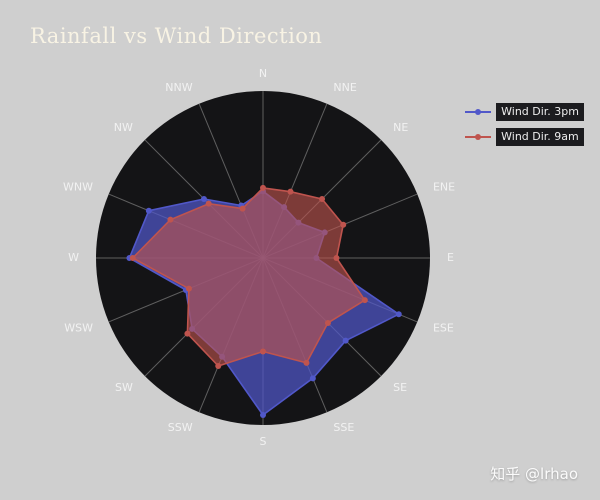  I want to click on direction-label-ese: ESE, so click(443, 327).